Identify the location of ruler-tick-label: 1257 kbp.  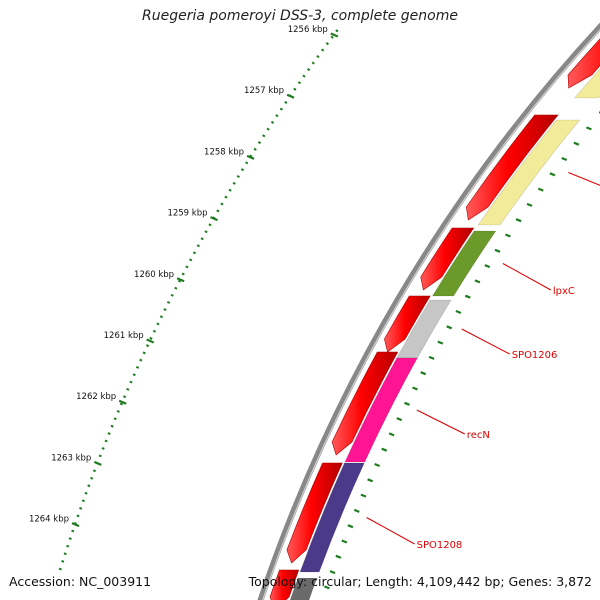
(264, 91).